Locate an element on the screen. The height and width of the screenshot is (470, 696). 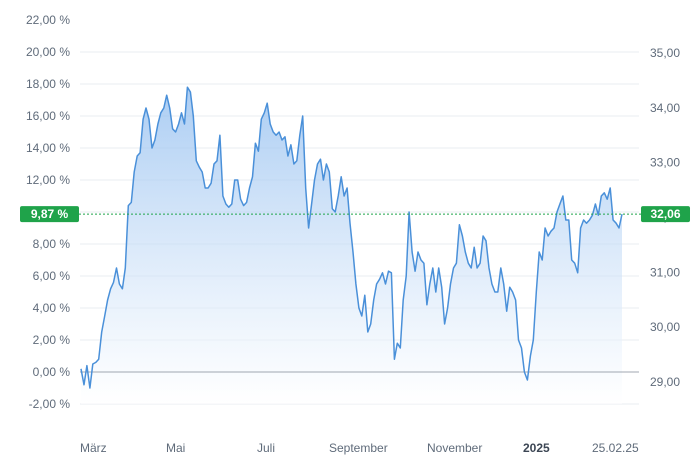
current-percent-badge: 9,87 % is located at coordinates (49, 214).